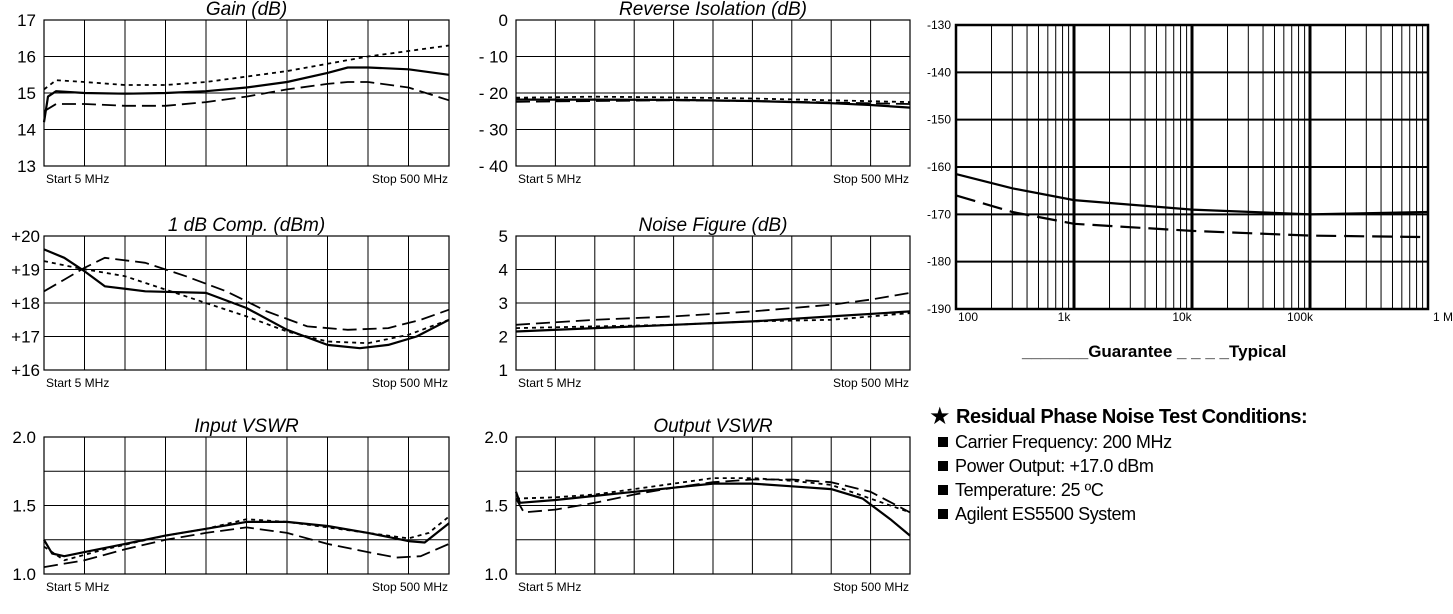  Describe the element at coordinates (26, 166) in the screenshot. I see `y-tick-label: 13` at that location.